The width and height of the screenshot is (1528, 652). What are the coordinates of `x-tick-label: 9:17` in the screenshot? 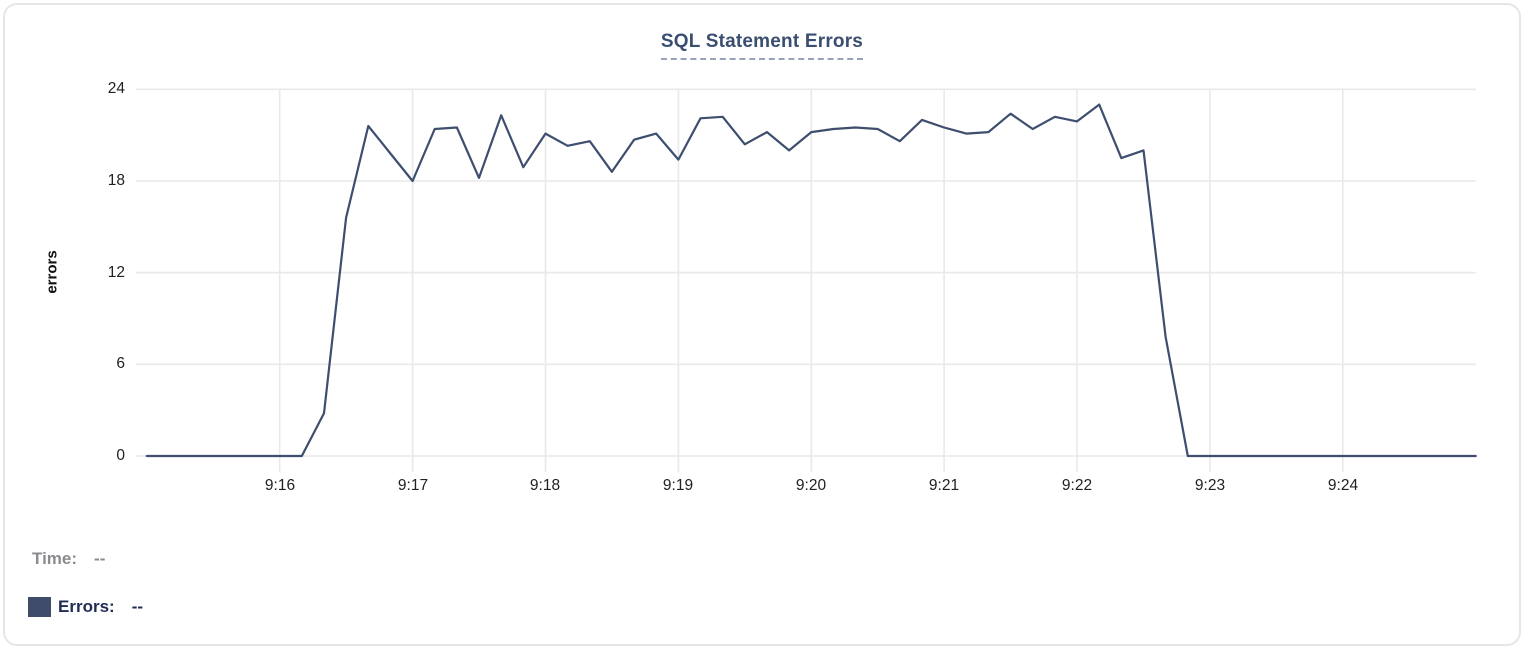 It's located at (413, 485).